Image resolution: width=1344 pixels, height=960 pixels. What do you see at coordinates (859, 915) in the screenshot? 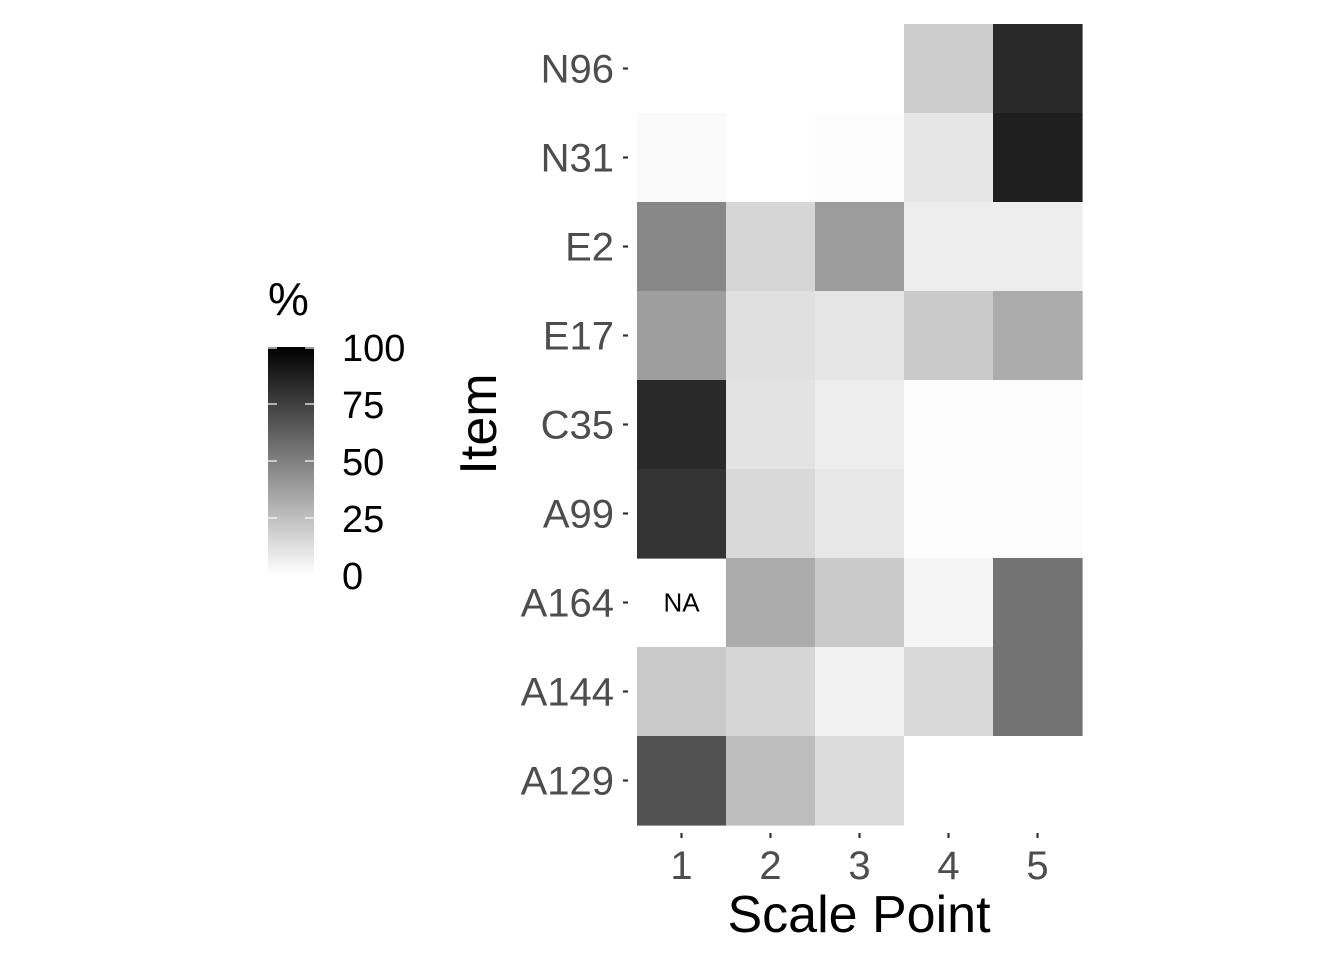
I see `x-axis-title: Scale Point` at bounding box center [859, 915].